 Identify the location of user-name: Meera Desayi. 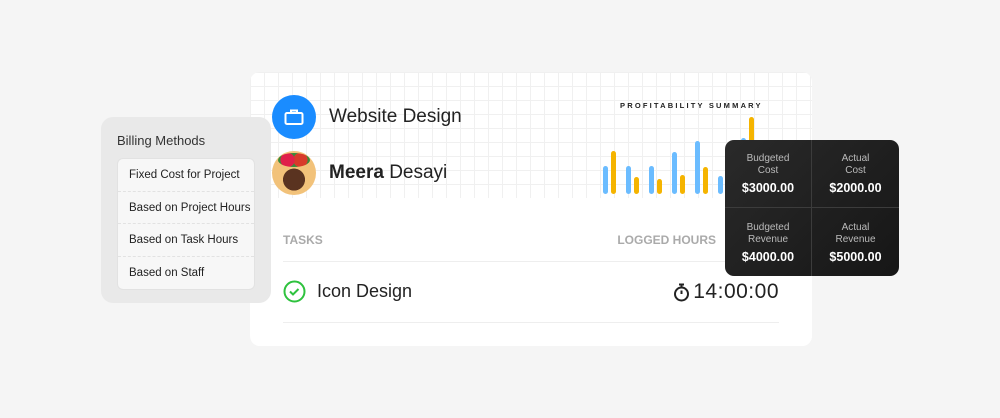
(388, 173).